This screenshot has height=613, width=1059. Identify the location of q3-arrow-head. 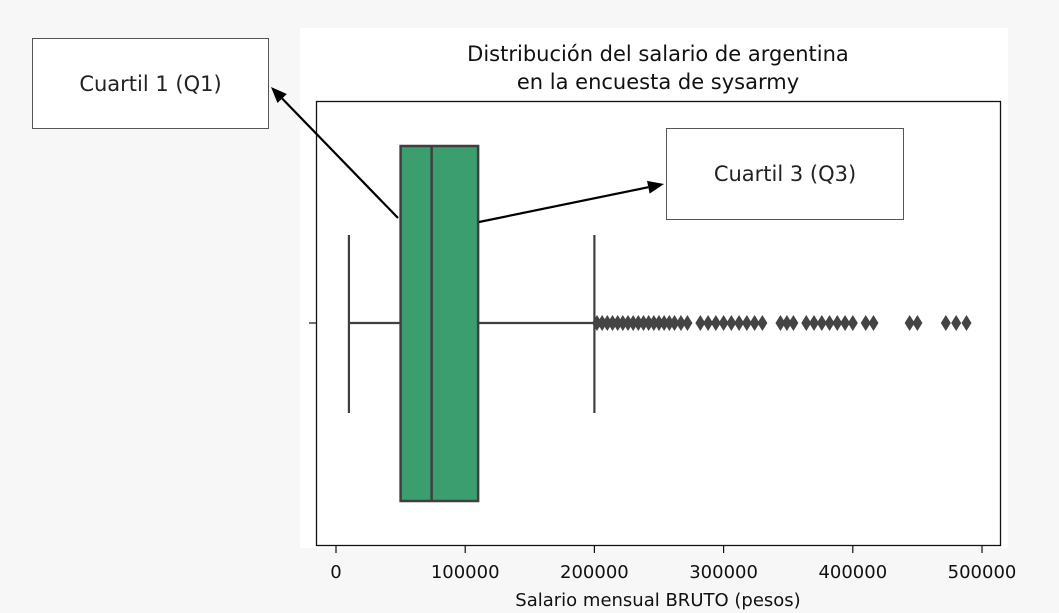
(655, 187).